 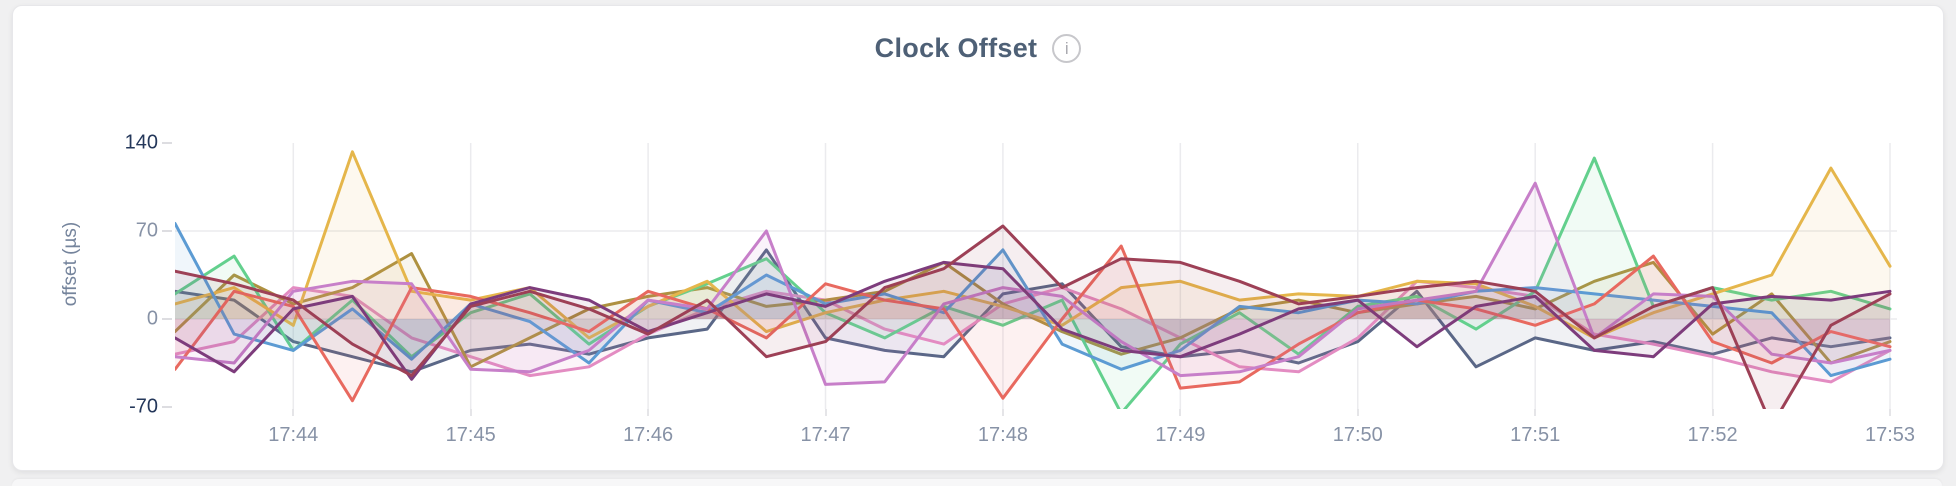 What do you see at coordinates (143, 406) in the screenshot?
I see `y-tick-label: -70` at bounding box center [143, 406].